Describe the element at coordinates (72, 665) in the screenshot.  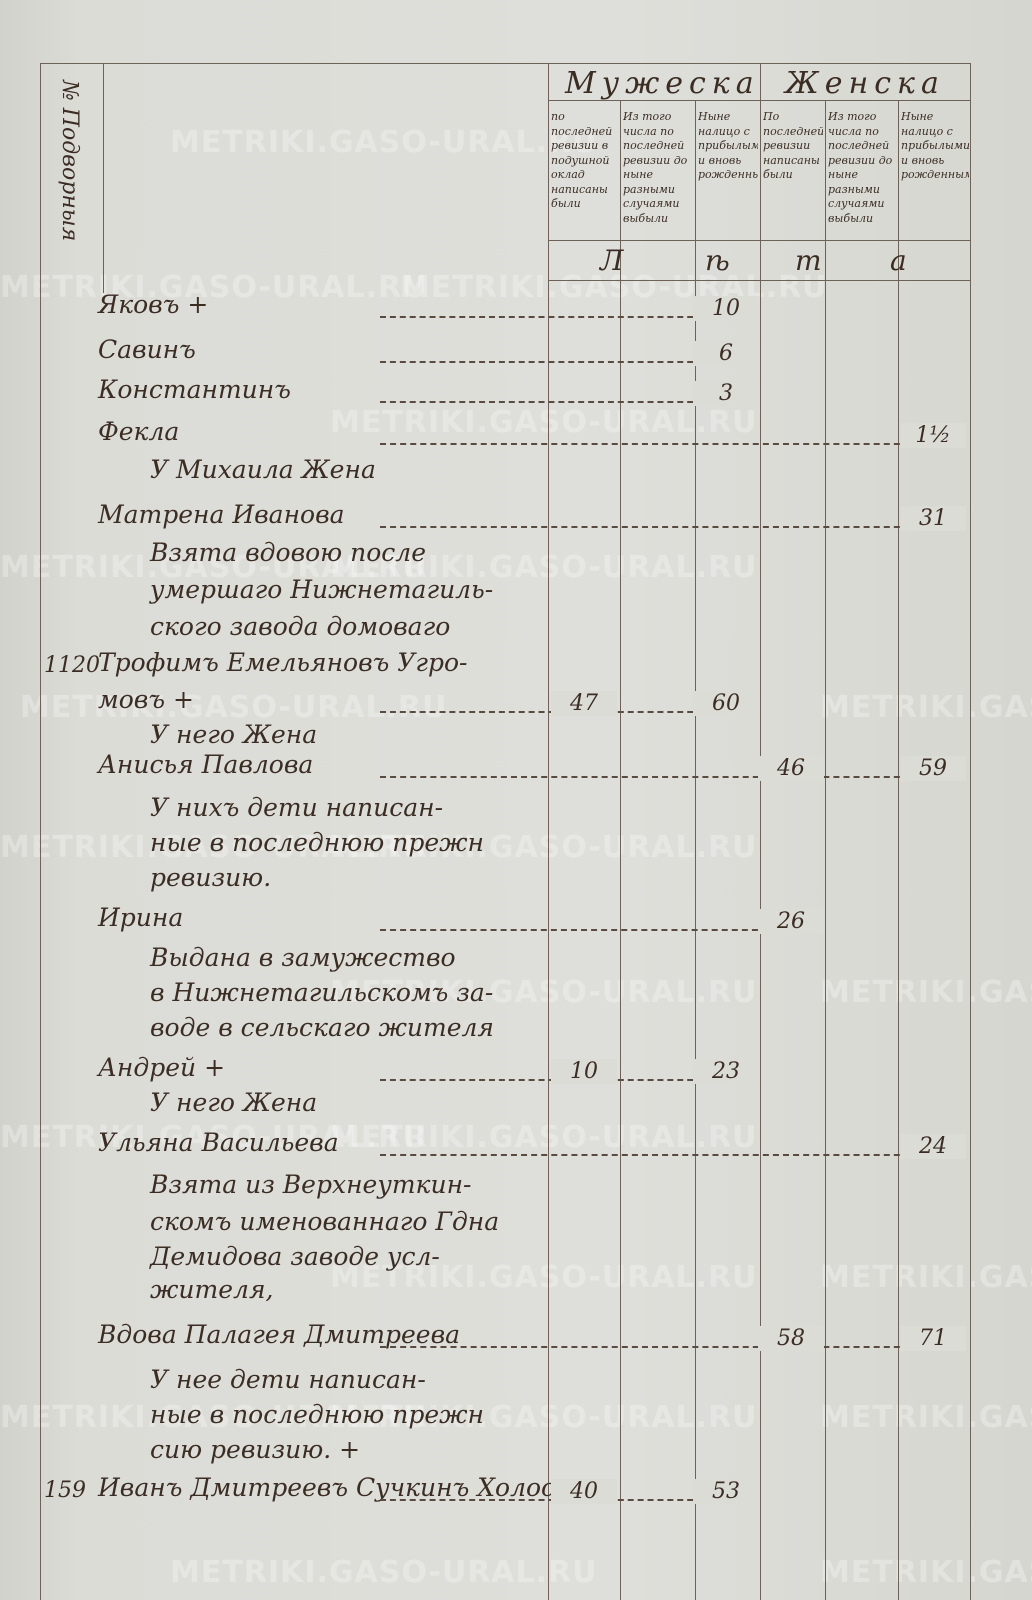
I see `household-number: 1120` at that location.